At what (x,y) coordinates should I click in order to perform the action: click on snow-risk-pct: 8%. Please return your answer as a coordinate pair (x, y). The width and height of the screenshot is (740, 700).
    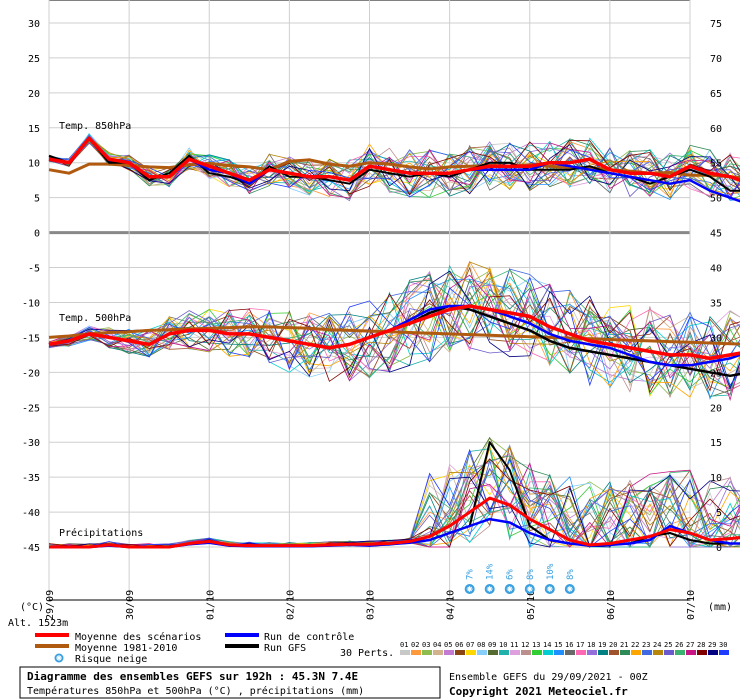
    Looking at the image, I should click on (571, 574).